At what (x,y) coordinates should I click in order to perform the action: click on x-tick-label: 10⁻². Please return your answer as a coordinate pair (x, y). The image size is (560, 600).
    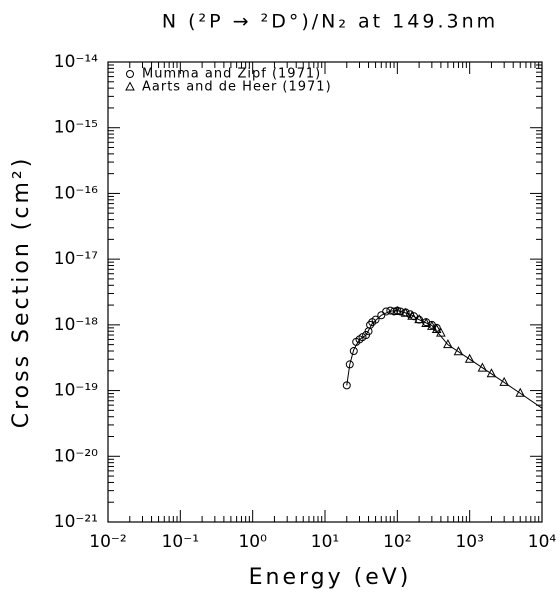
    Looking at the image, I should click on (107, 542).